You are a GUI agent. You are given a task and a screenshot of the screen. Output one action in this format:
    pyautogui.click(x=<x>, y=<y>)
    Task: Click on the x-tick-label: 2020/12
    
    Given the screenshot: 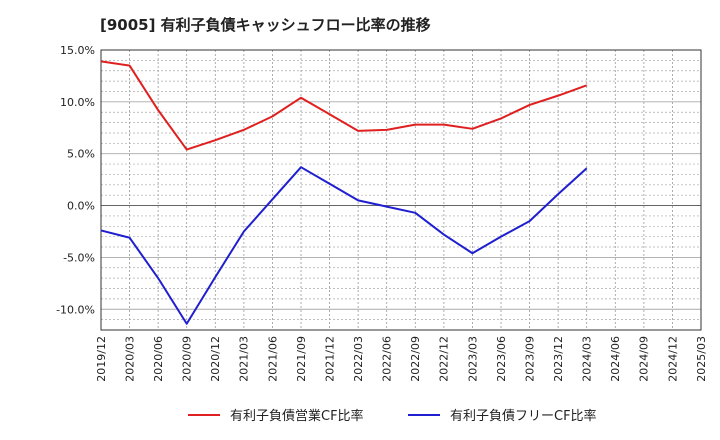 What is the action you would take?
    pyautogui.click(x=215, y=359)
    